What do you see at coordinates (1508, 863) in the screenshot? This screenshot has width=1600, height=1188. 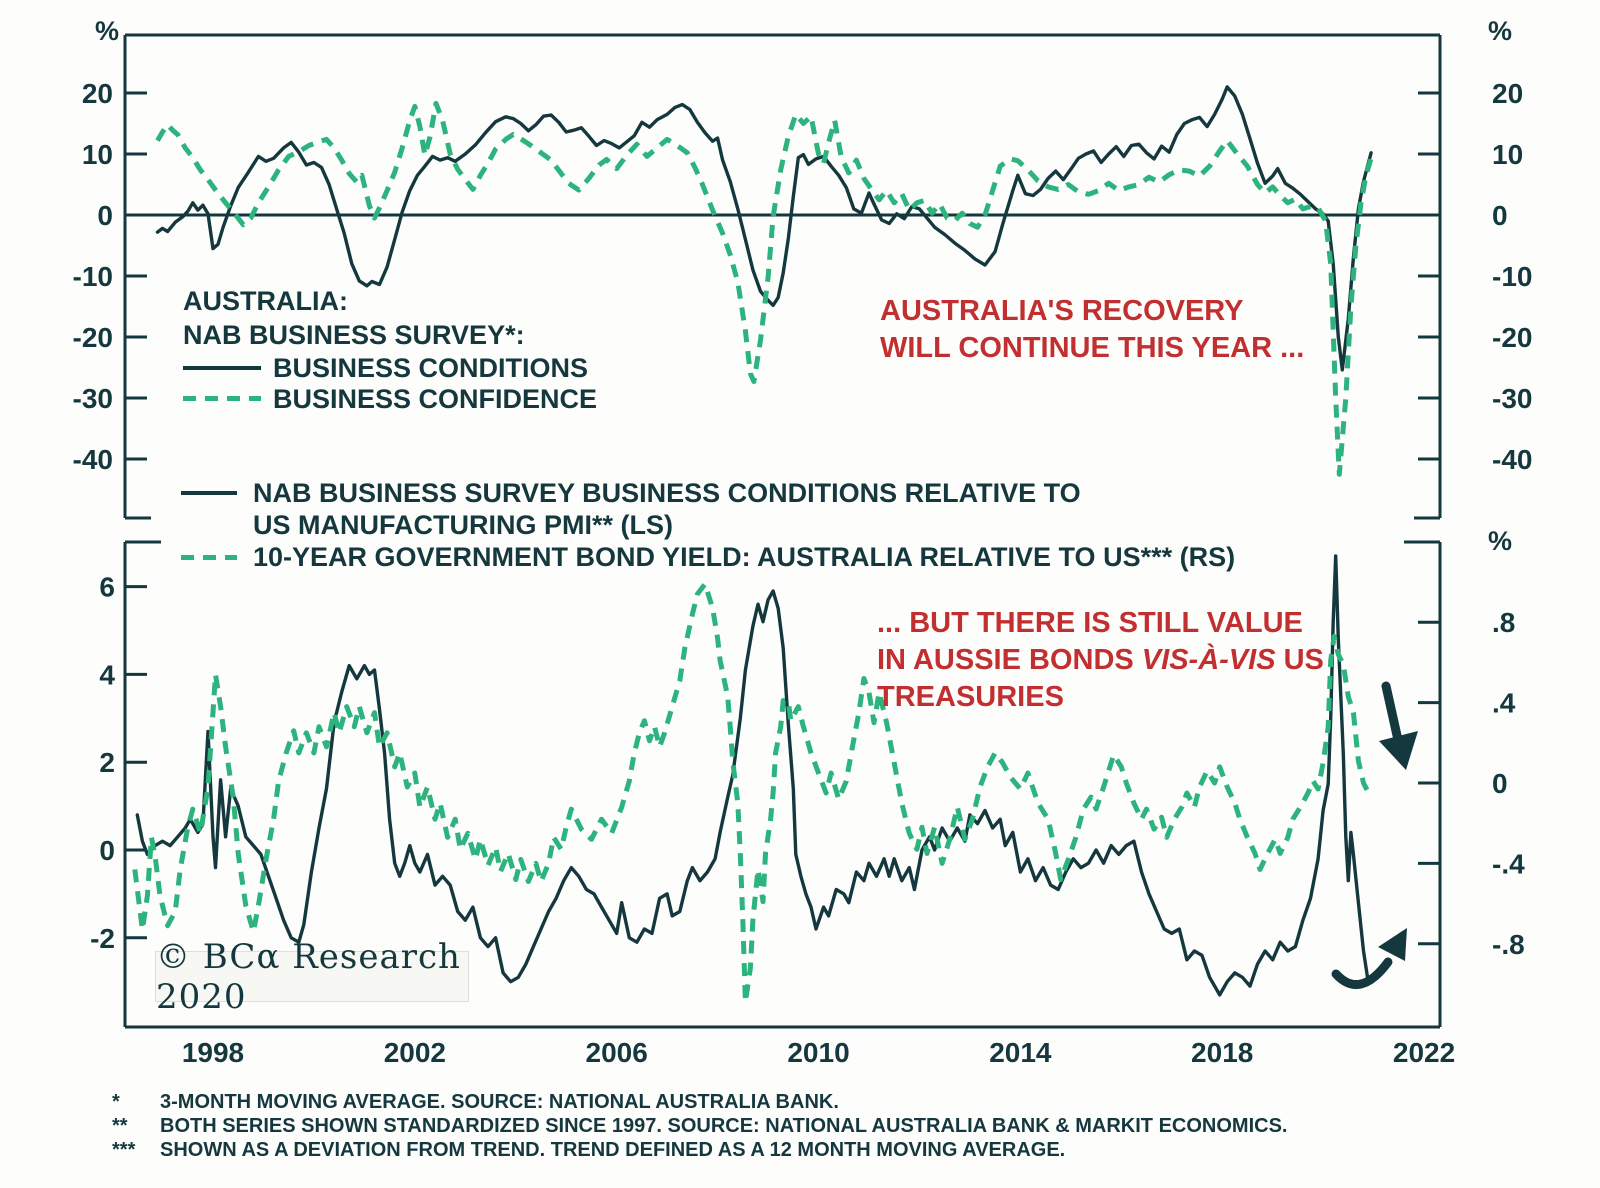 I see `tick-label: -.4` at bounding box center [1508, 863].